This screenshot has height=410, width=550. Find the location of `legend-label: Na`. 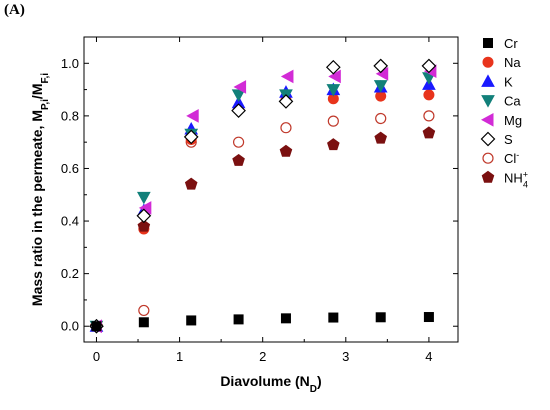

legend-label: Na is located at coordinates (512, 62).